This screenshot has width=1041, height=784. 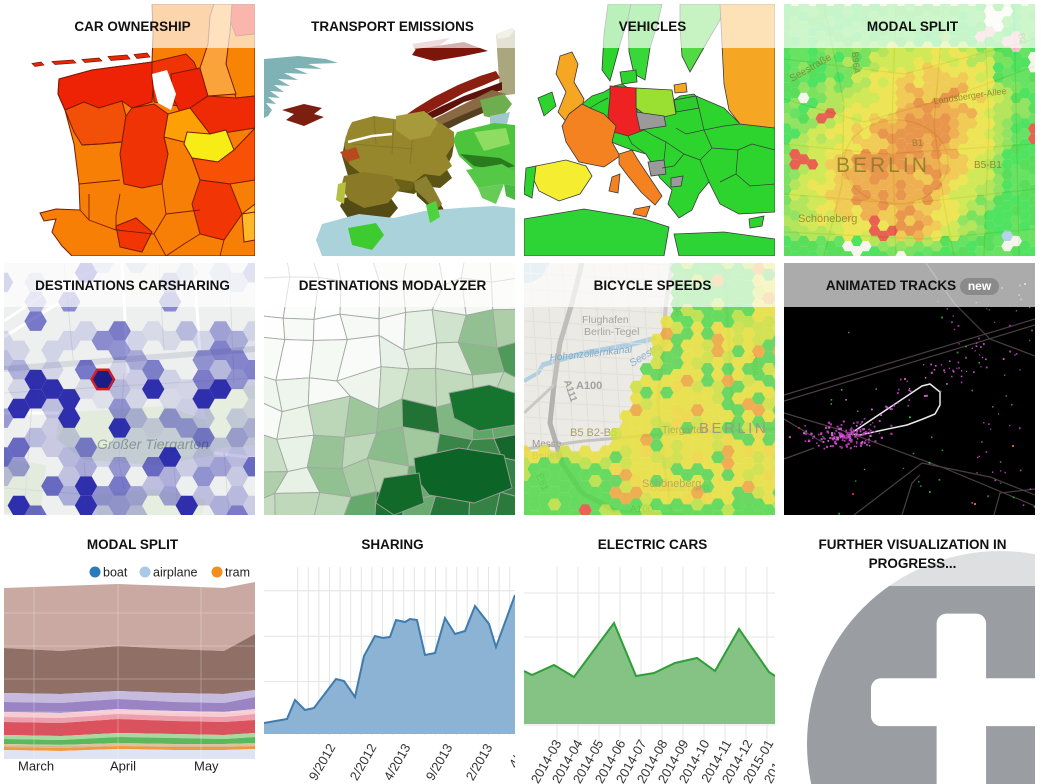 What do you see at coordinates (363, 762) in the screenshot?
I see `svg-text: 2/2012` at bounding box center [363, 762].